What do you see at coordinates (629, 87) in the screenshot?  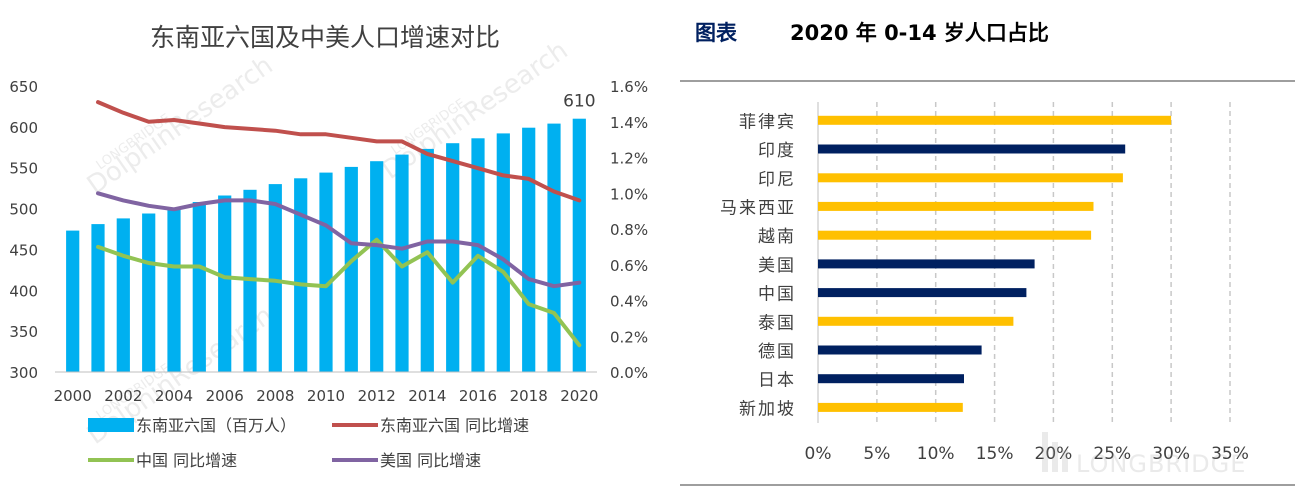 I see `right-y-tick-label: 1.6%` at bounding box center [629, 87].